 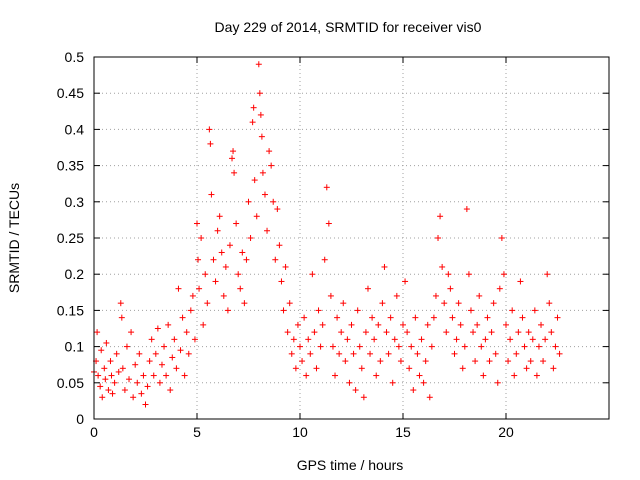 I want to click on y-tick-label: 0.15, so click(x=70, y=310).